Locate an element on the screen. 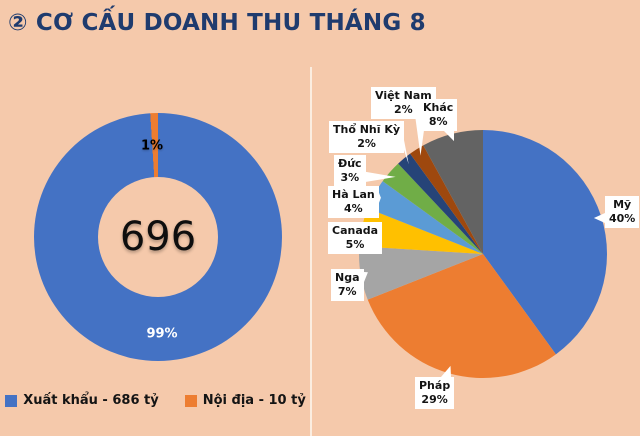 The image size is (640, 436). pie-callout-my: Mỹ 40% is located at coordinates (622, 212).